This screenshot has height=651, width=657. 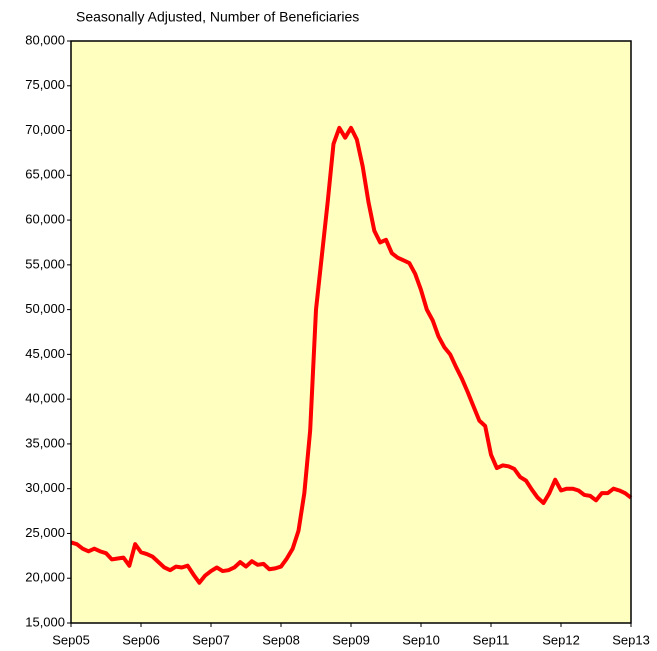 I want to click on y-tick-label: 20,000, so click(x=45, y=577).